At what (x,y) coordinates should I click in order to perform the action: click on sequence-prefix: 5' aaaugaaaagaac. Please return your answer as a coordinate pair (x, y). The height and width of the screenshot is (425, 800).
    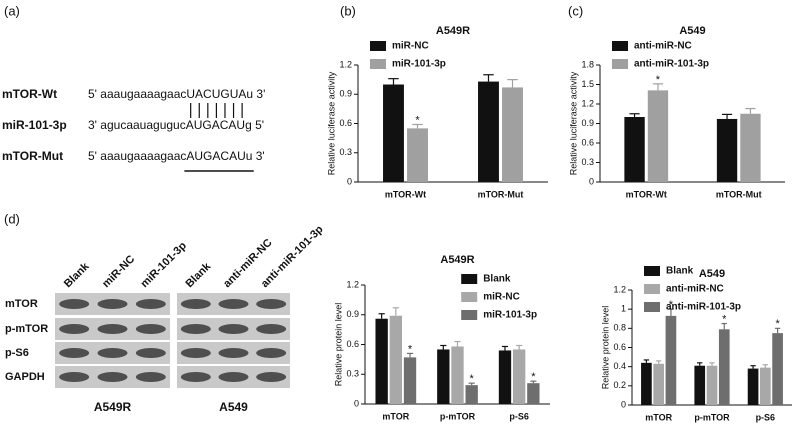
    Looking at the image, I should click on (137, 156).